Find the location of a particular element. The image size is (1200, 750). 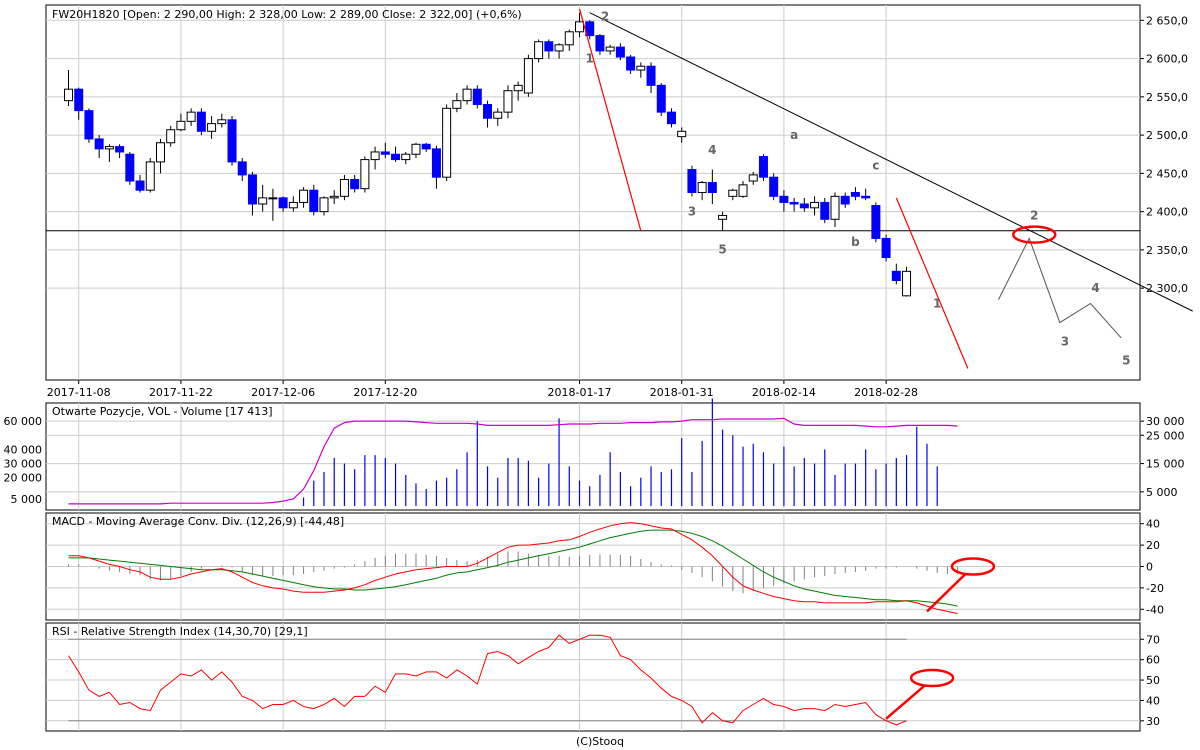

wave-label: b is located at coordinates (855, 242).